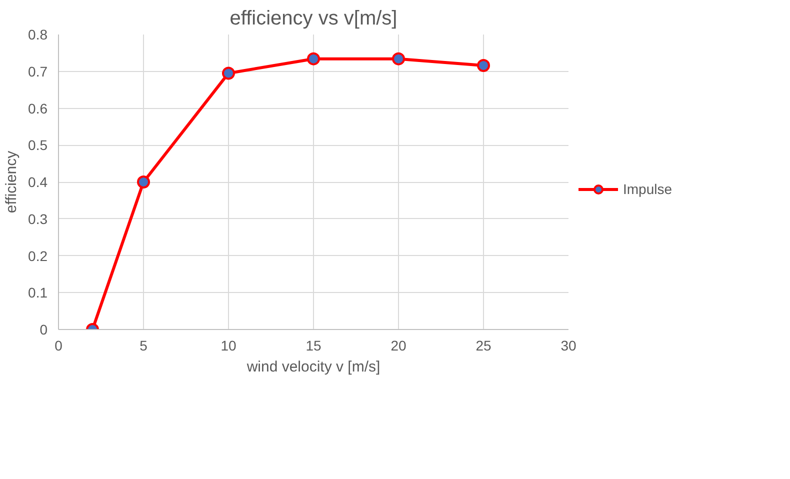  I want to click on x-tick-label: 15, so click(314, 346).